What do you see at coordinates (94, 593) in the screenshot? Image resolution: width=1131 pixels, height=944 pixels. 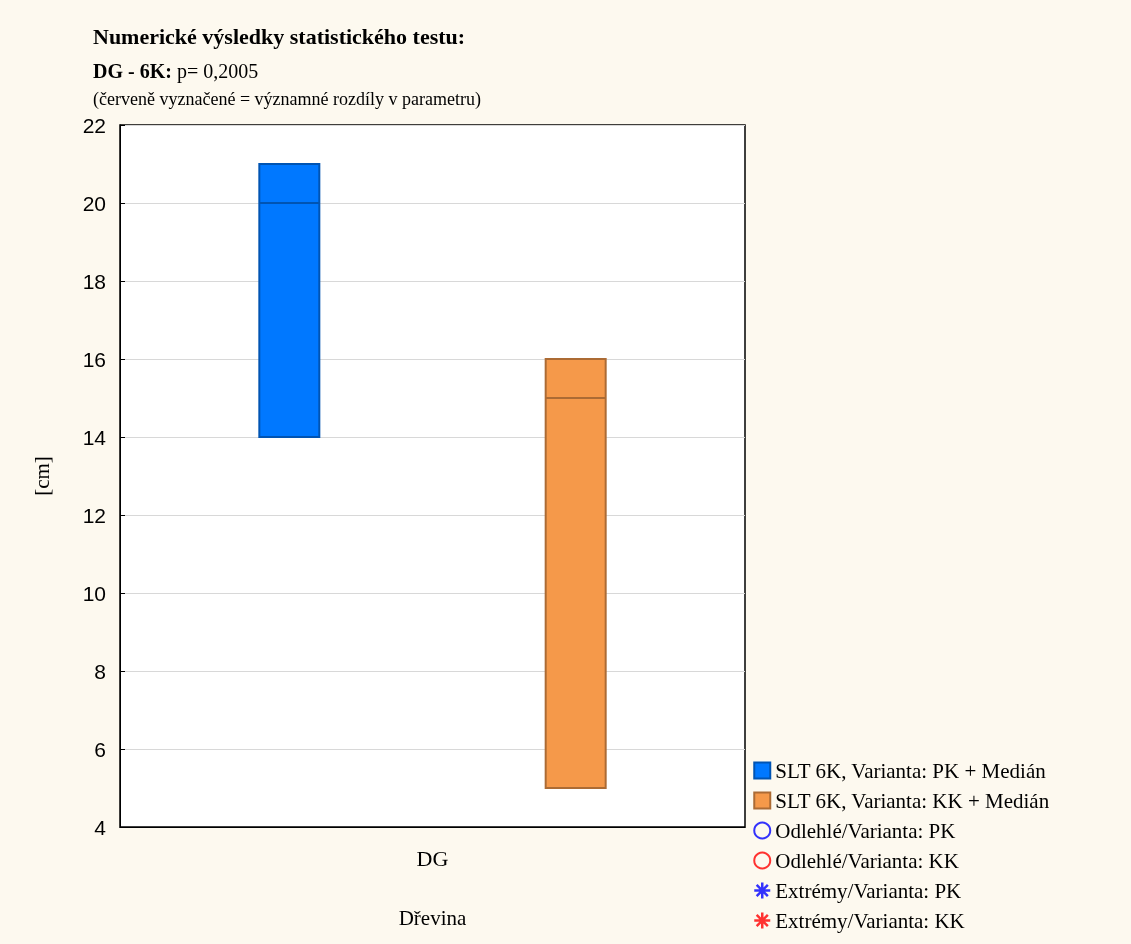 I see `y-tick-label: 10` at bounding box center [94, 593].